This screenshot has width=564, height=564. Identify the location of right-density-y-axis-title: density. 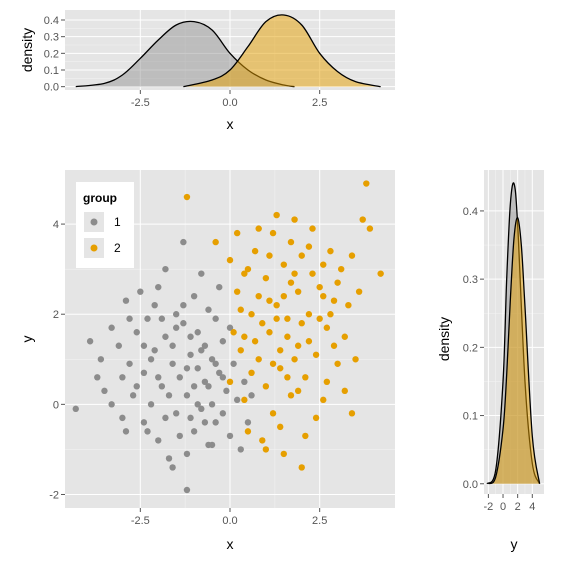
(444, 339).